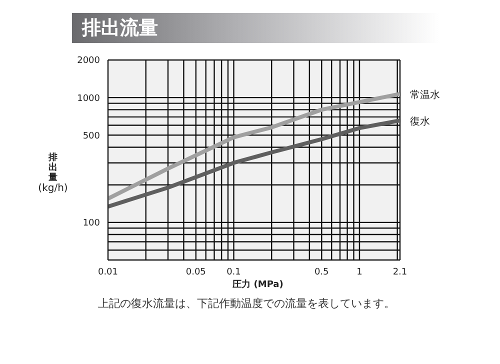 The width and height of the screenshot is (500, 364). Describe the element at coordinates (108, 272) in the screenshot. I see `x-tick-label: 0.01` at that location.